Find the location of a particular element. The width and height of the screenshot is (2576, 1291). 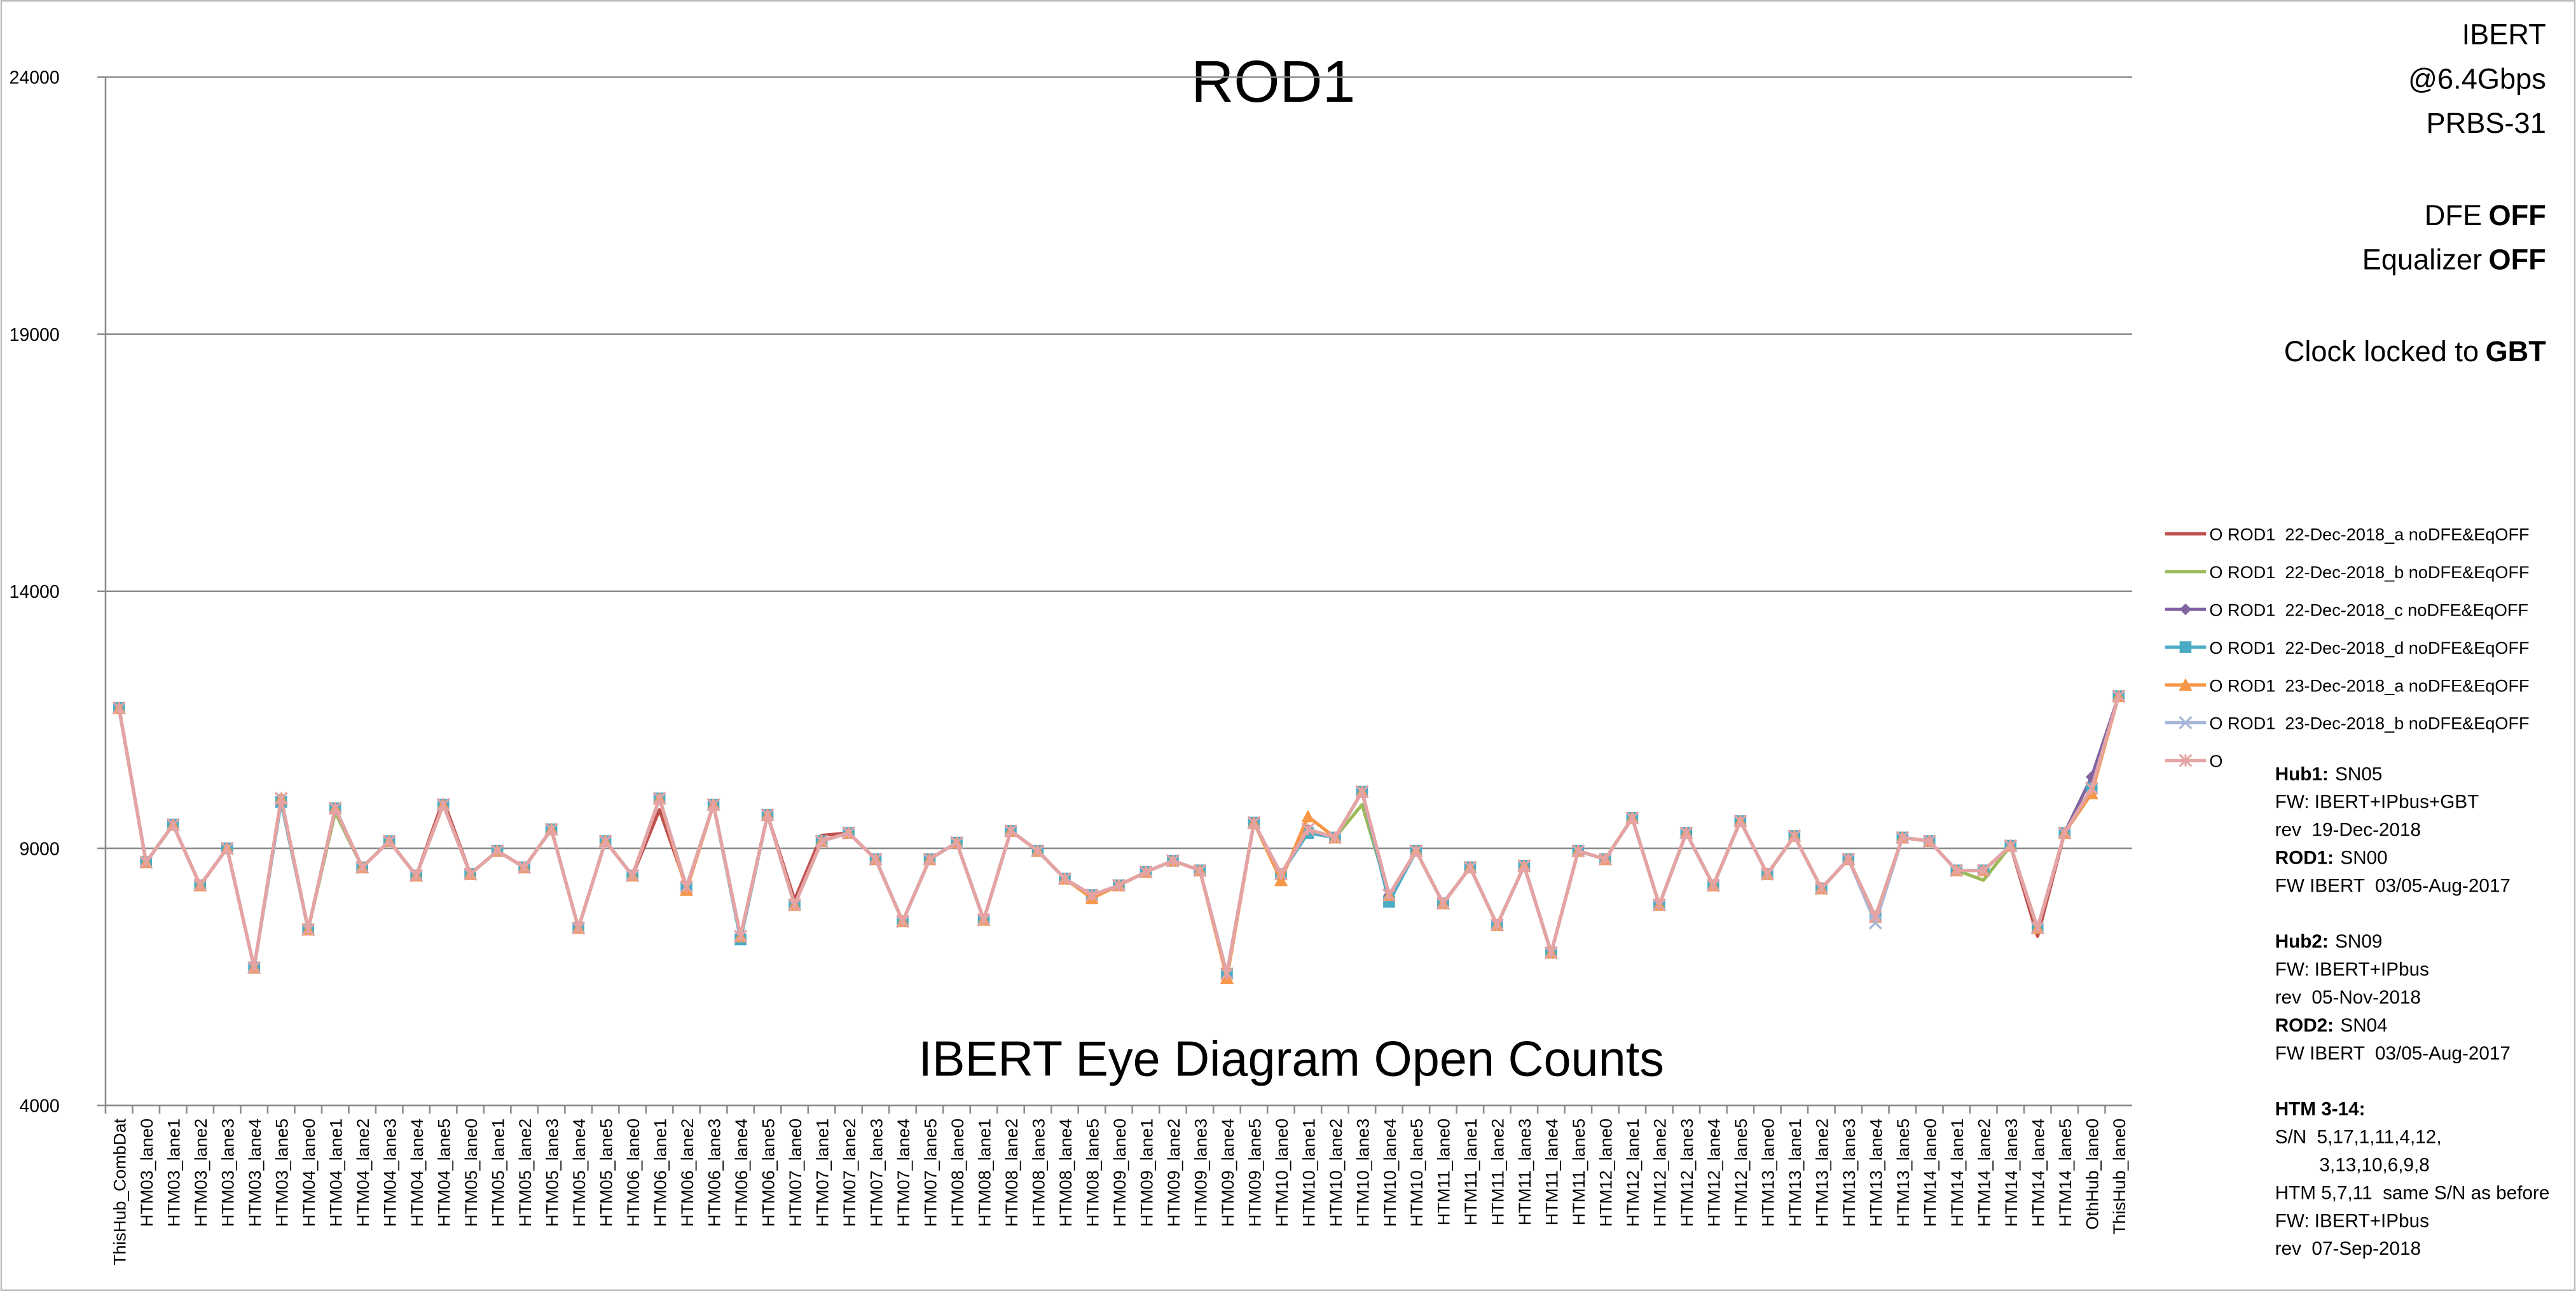

x-tick-label: HTM05_lane2 is located at coordinates (525, 1173).